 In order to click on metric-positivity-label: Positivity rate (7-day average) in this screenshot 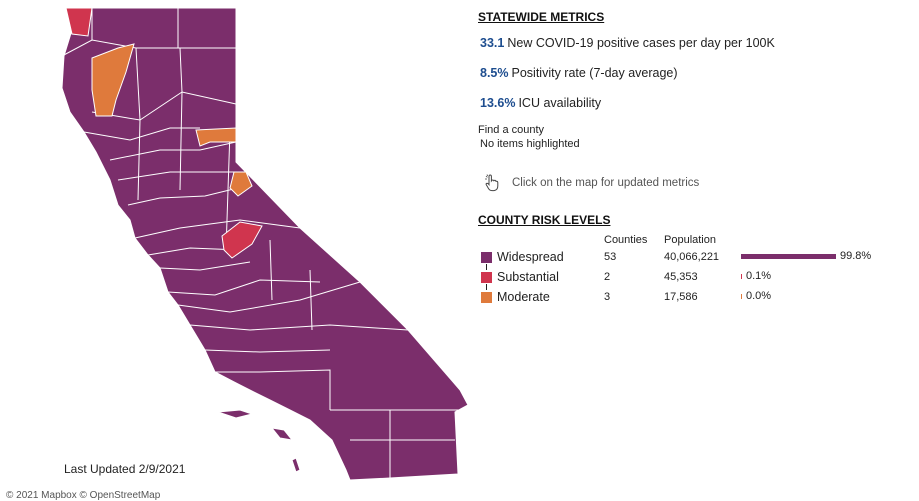, I will do `click(594, 73)`.